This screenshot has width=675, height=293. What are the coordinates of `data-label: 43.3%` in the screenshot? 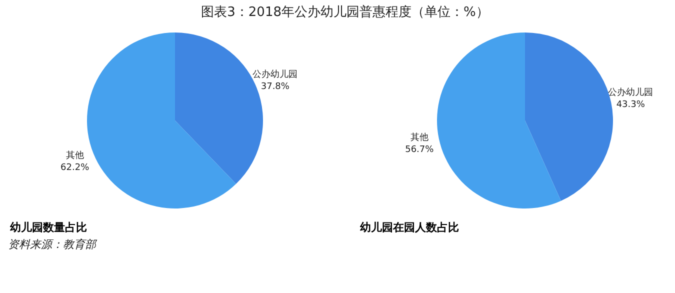 It's located at (631, 105).